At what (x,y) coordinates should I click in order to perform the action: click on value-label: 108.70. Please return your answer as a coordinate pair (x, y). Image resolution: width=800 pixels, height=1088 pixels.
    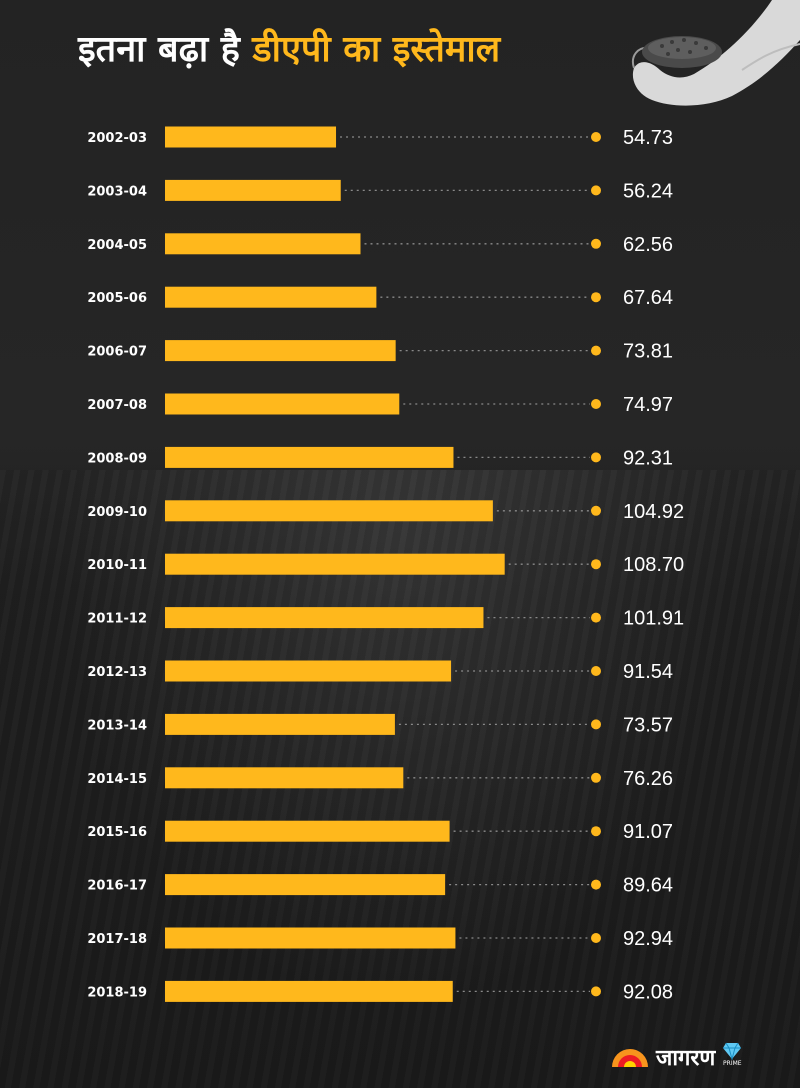
    Looking at the image, I should click on (653, 565).